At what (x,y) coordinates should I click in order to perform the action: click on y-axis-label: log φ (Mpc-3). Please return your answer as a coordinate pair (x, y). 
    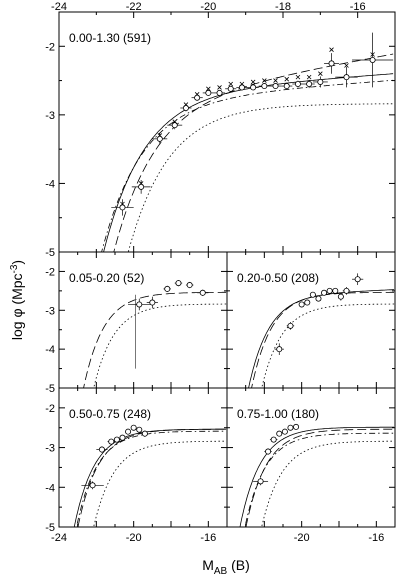
    Looking at the image, I should click on (17, 300).